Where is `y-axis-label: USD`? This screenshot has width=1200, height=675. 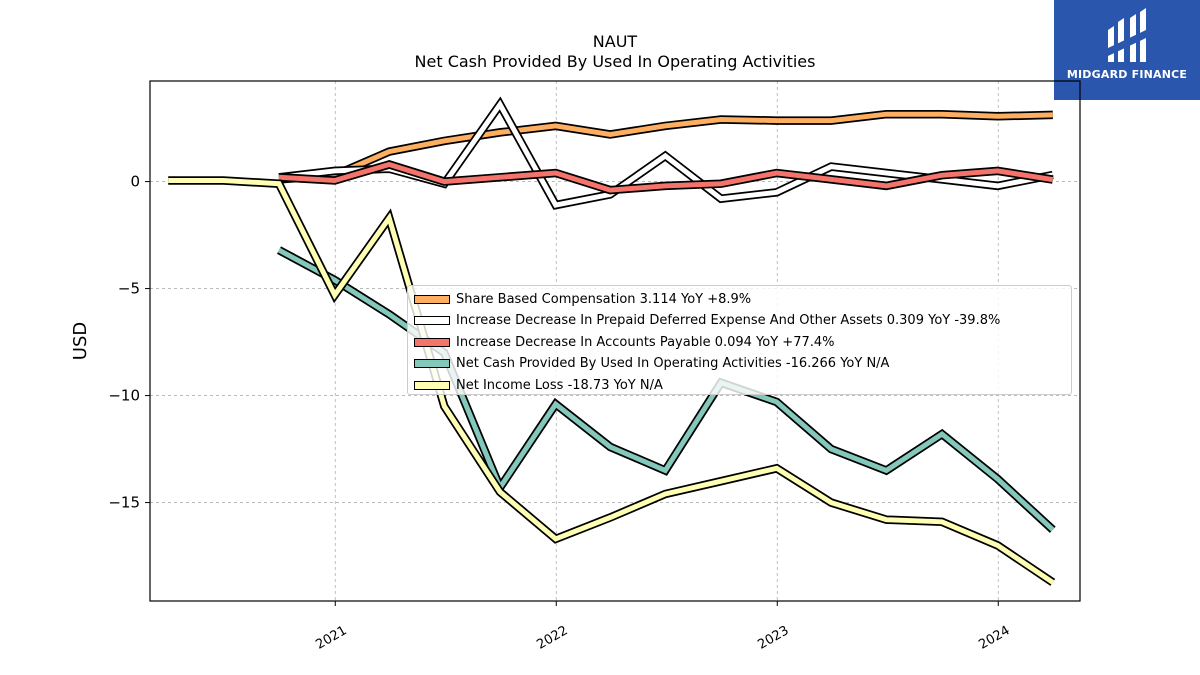 y-axis-label: USD is located at coordinates (80, 341).